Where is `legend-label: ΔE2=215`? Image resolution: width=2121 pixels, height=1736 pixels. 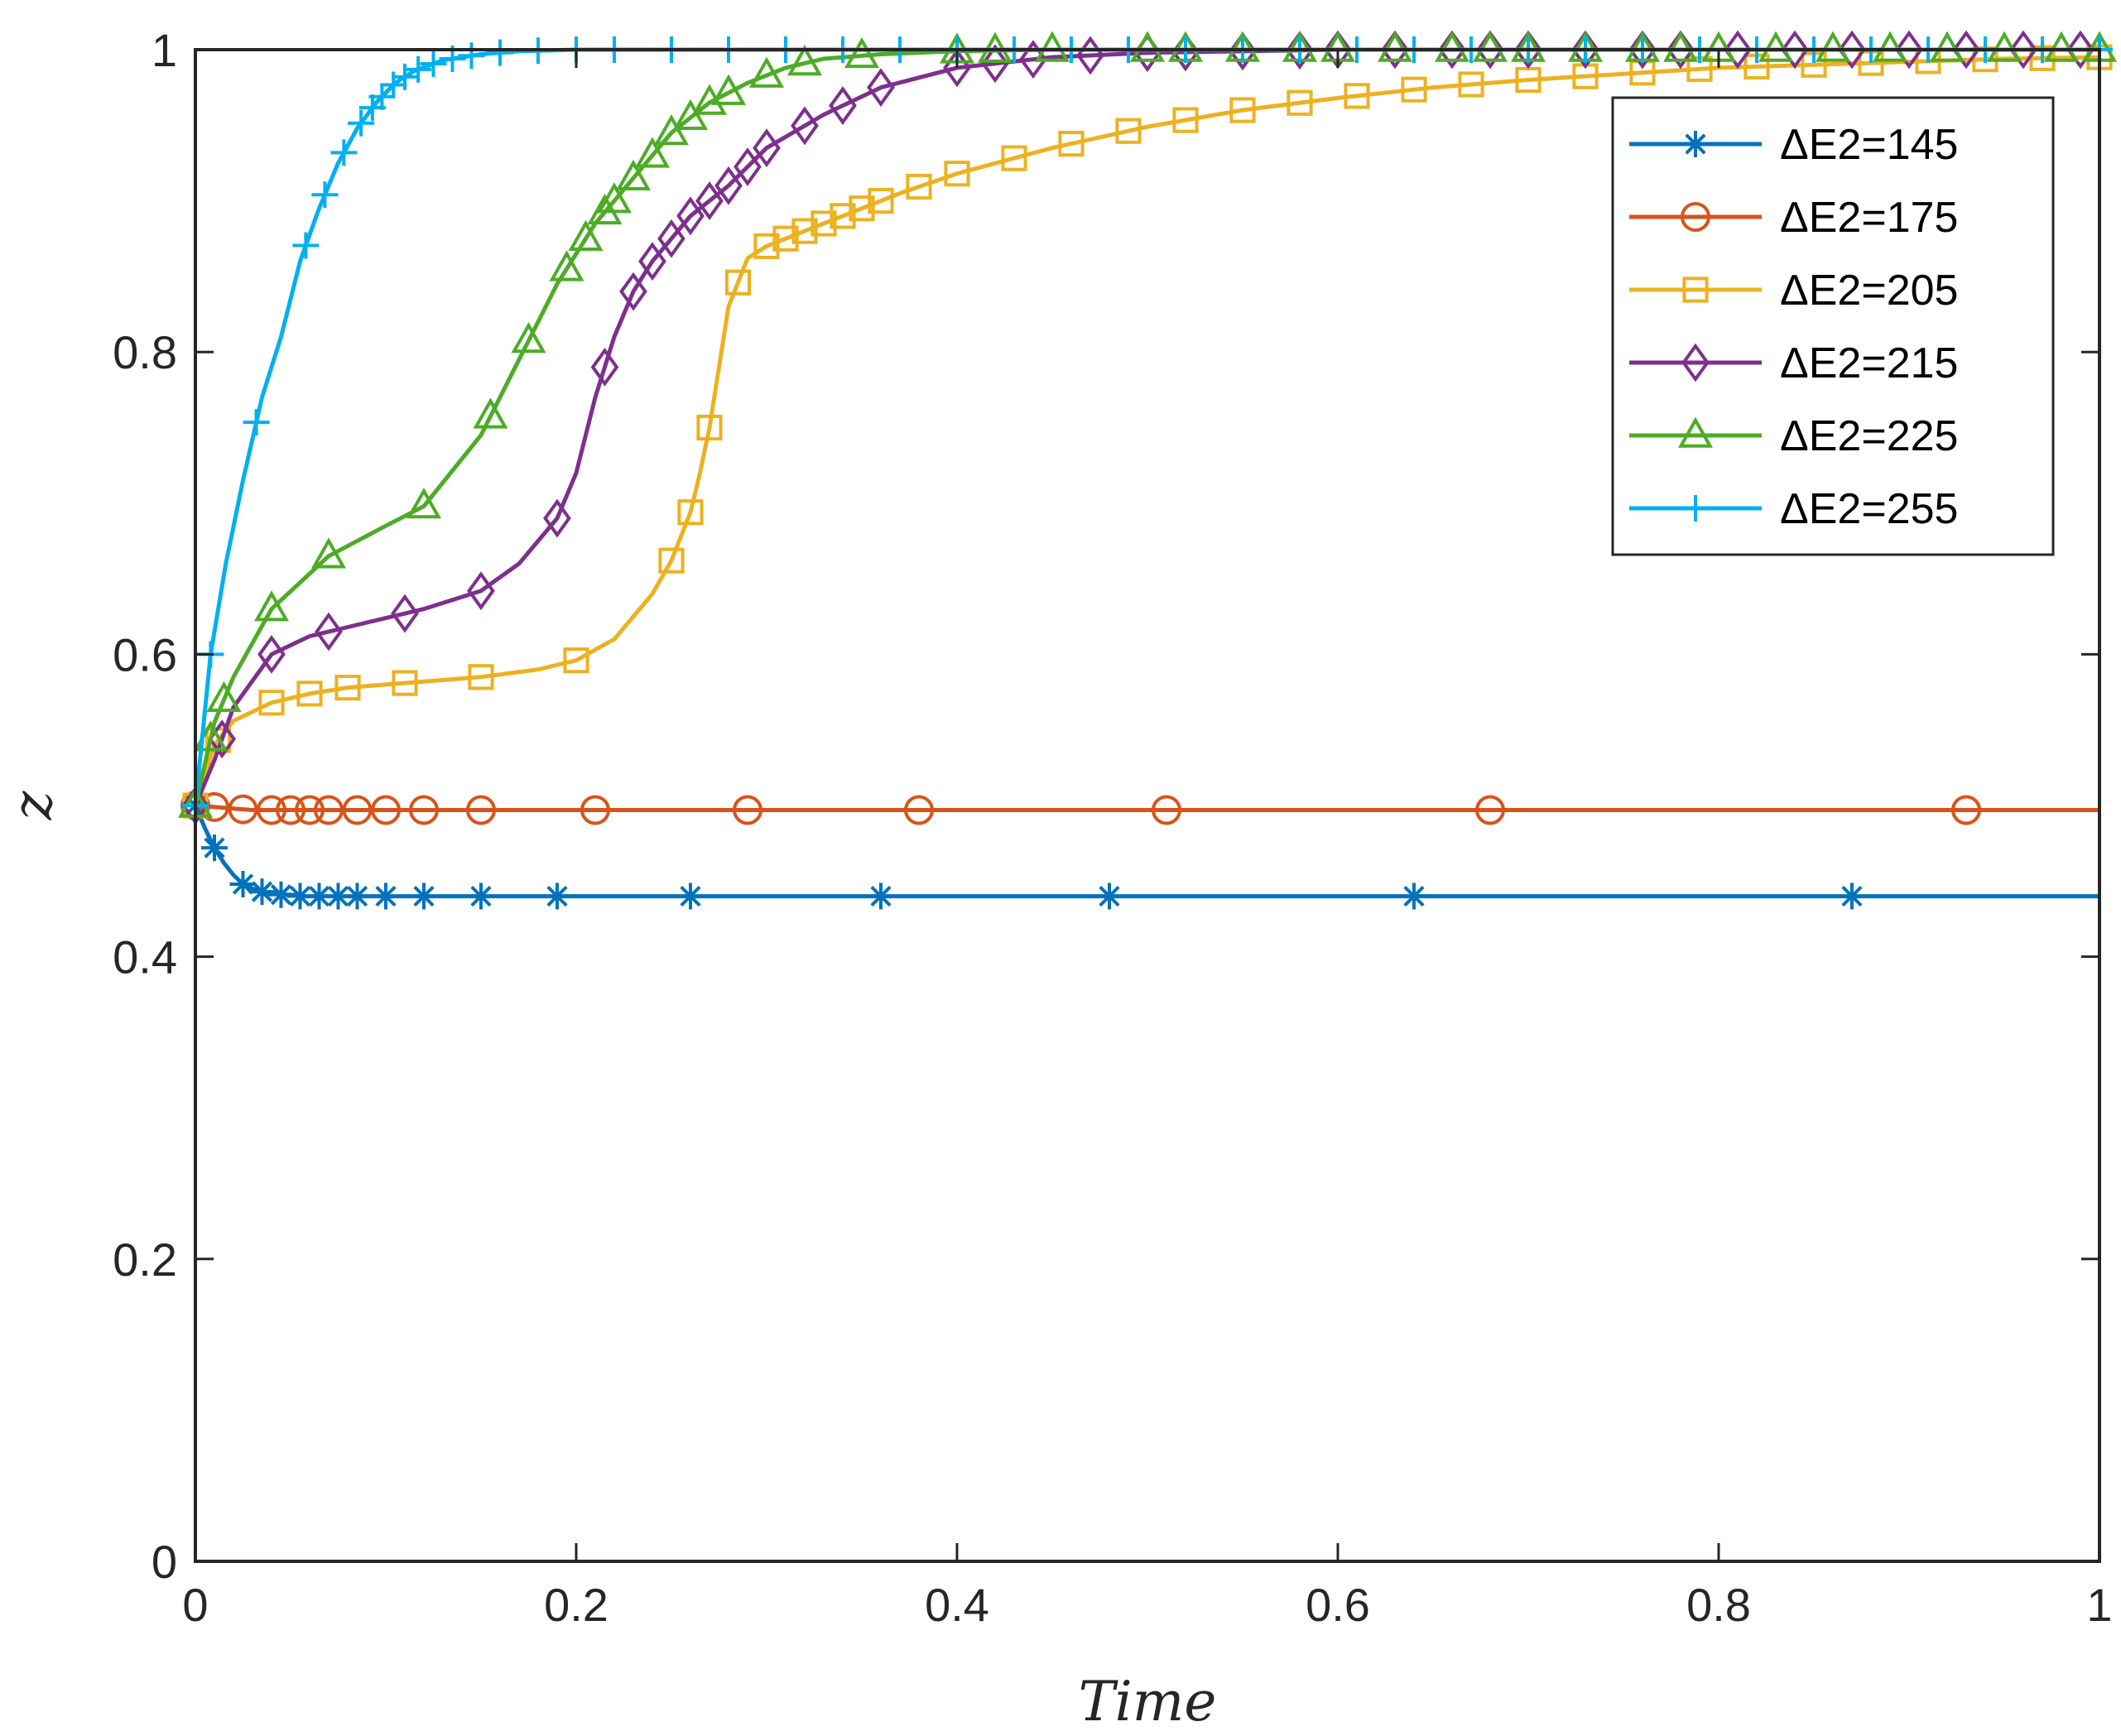
legend-label: ΔE2=215 is located at coordinates (1869, 363).